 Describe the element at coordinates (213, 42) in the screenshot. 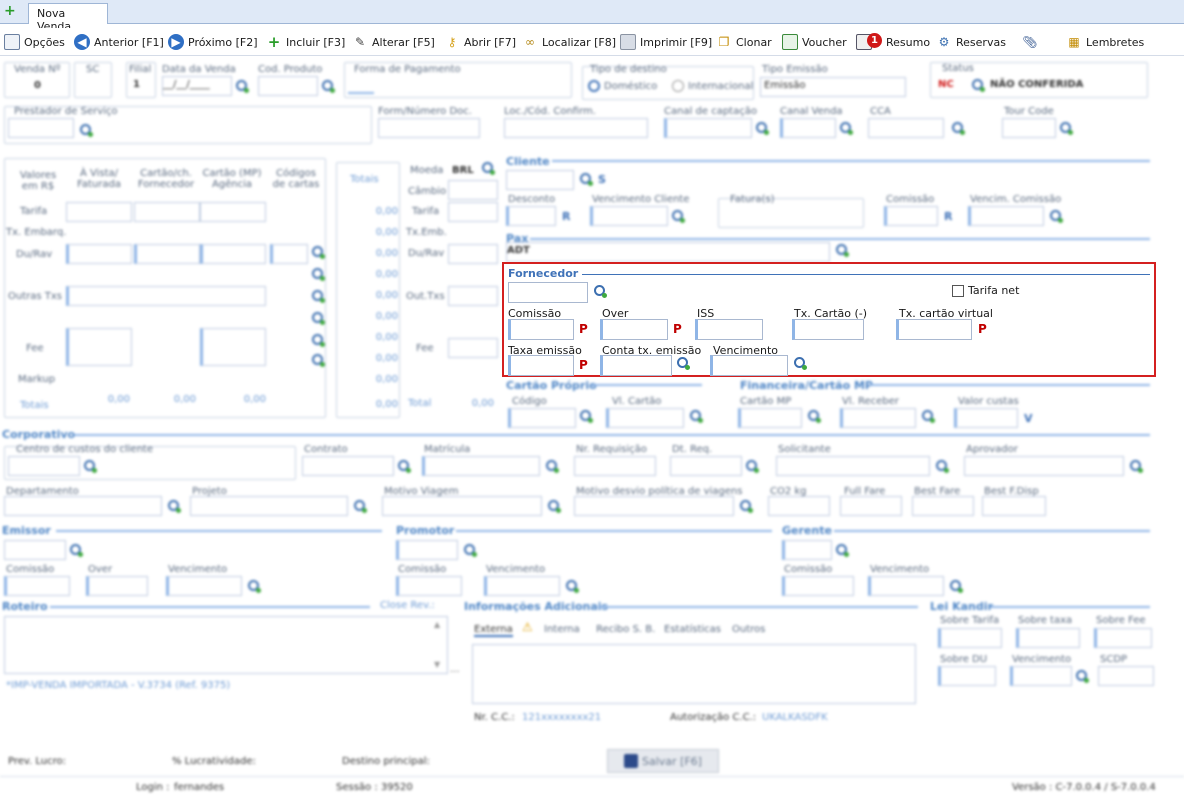

I see `proximo-button: ▶ Próximo [F2]` at that location.